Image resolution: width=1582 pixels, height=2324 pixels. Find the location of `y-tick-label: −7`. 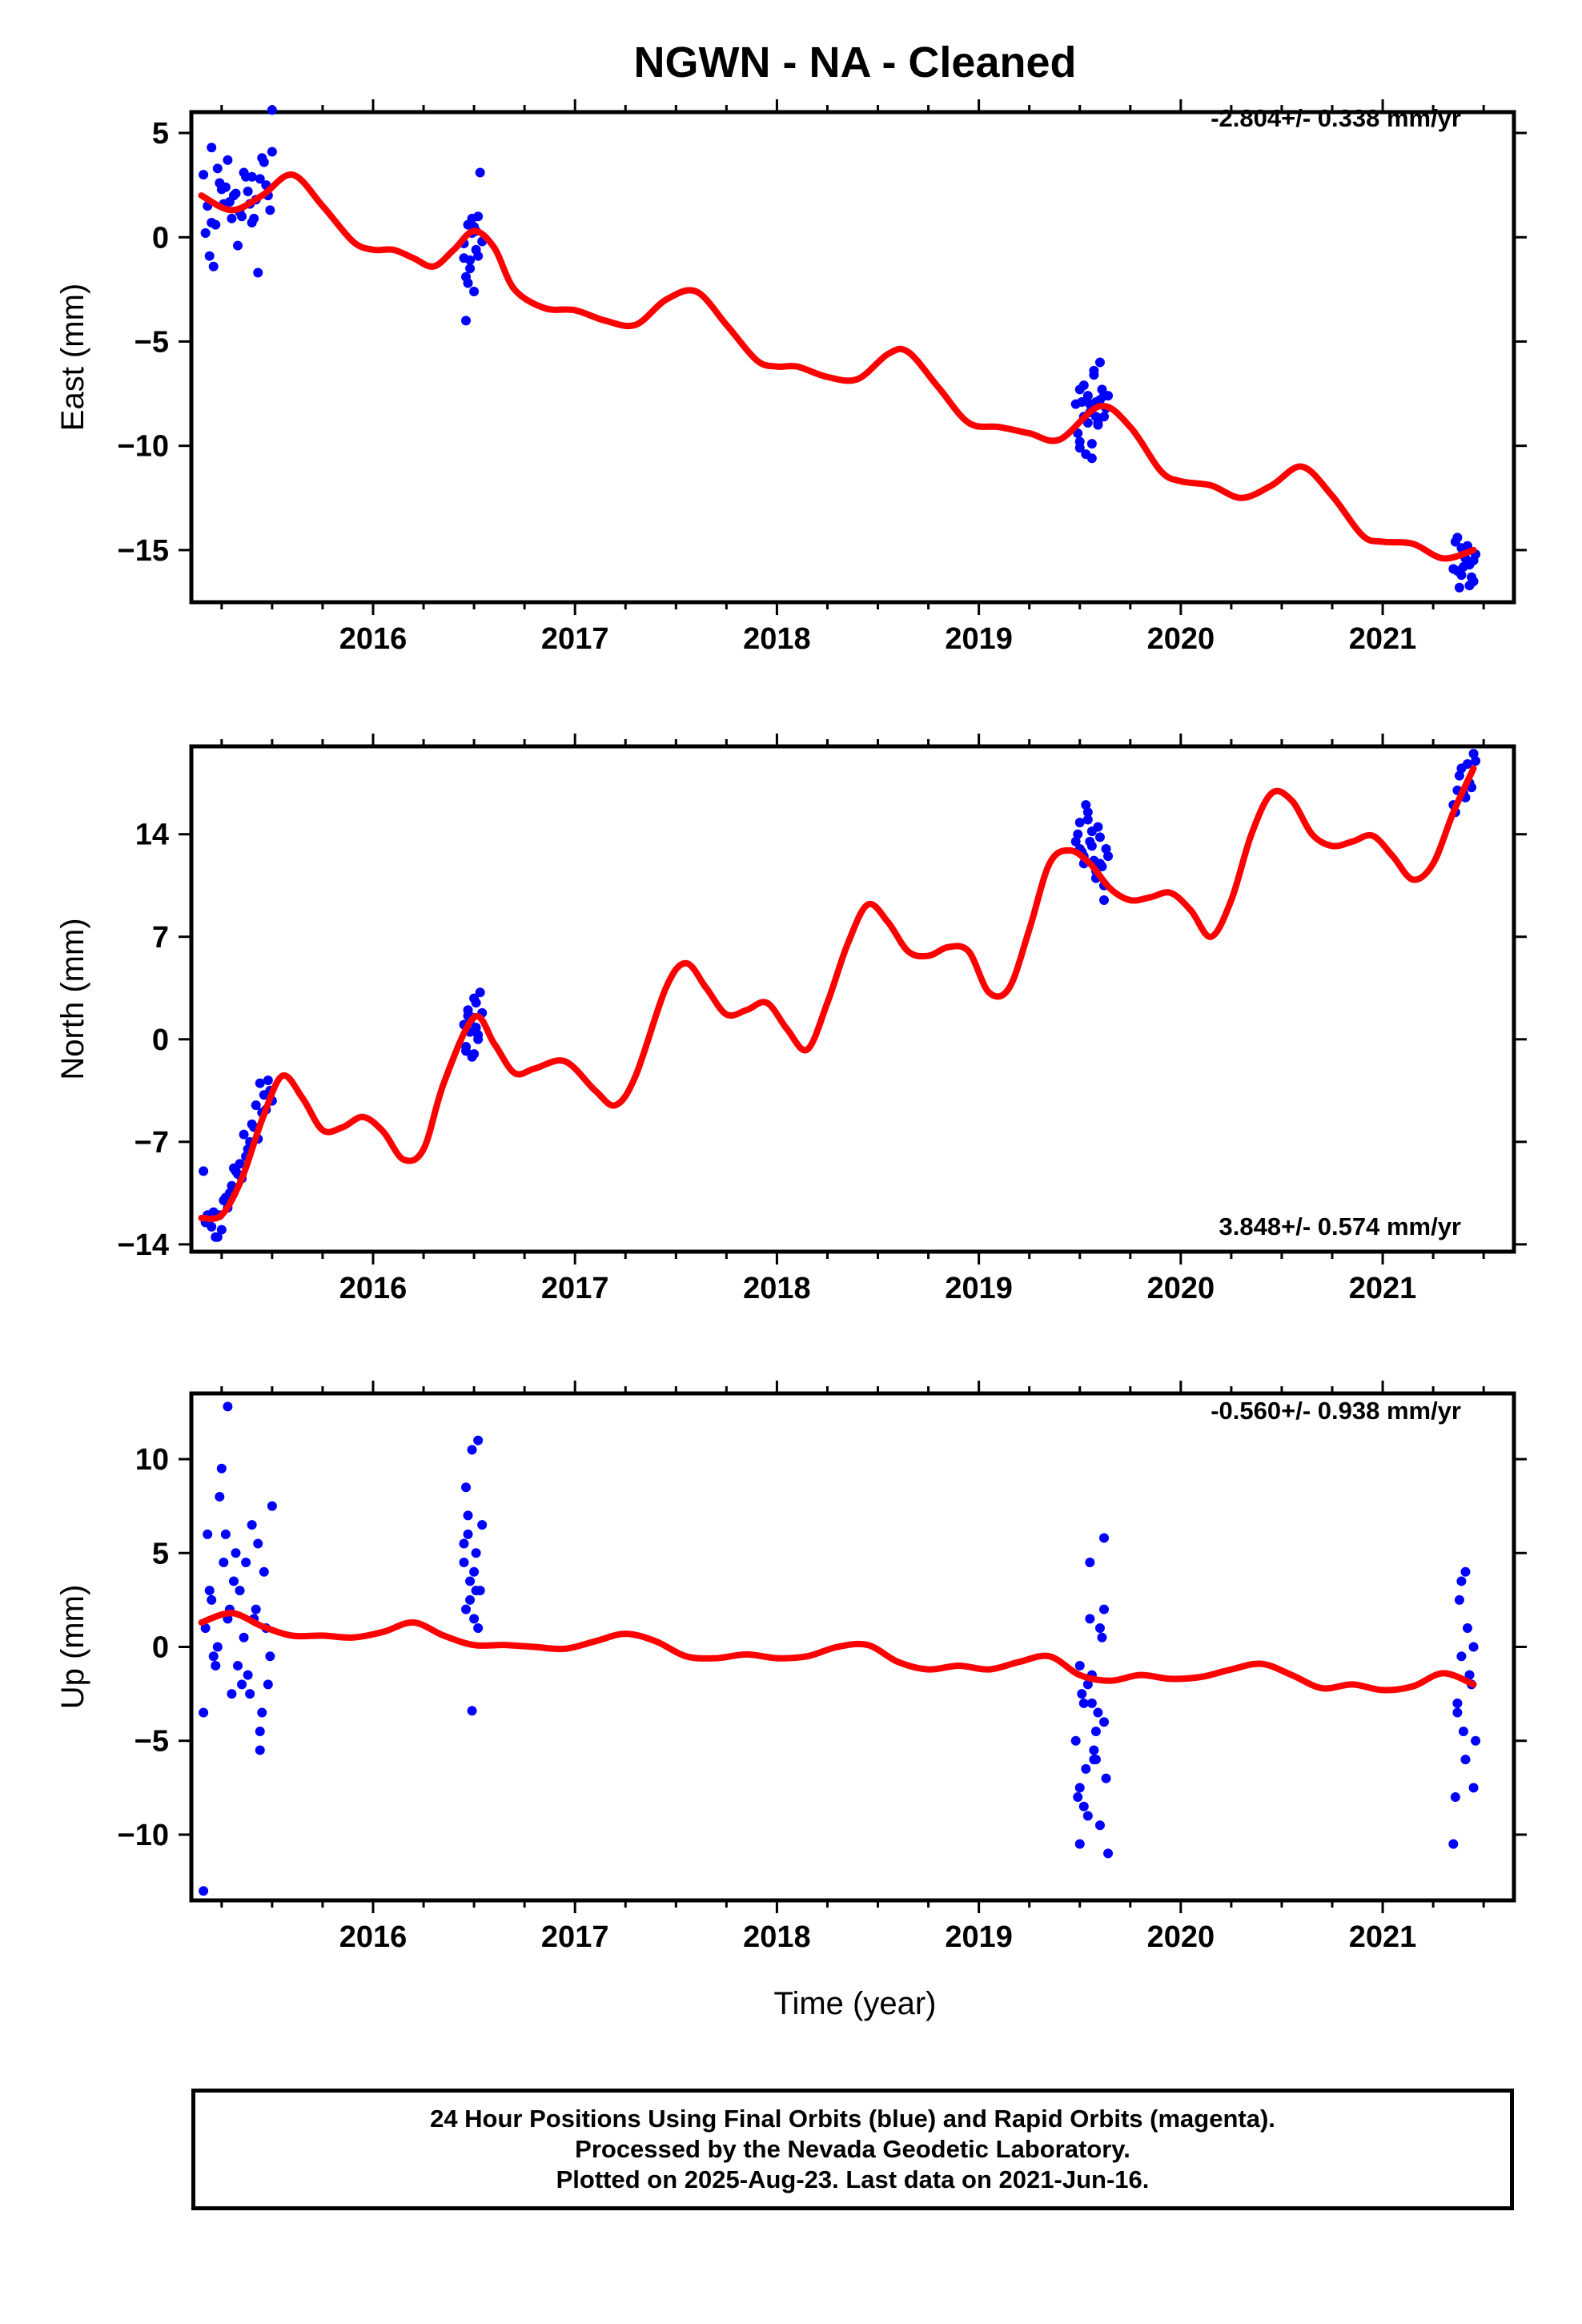

y-tick-label: −7 is located at coordinates (152, 1143).